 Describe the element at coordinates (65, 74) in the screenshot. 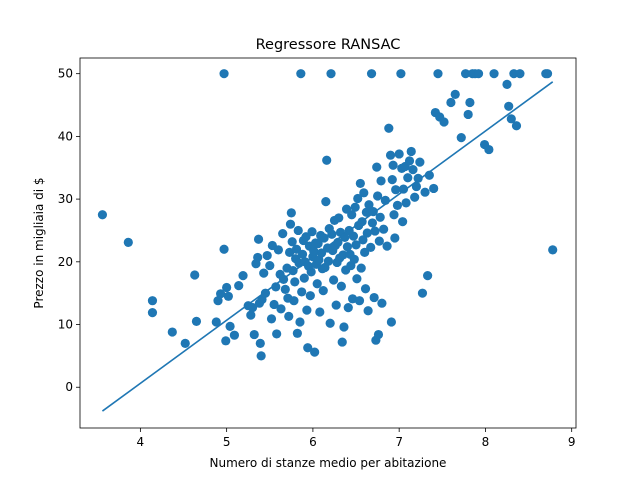

I see `y-tick-label: 50` at that location.